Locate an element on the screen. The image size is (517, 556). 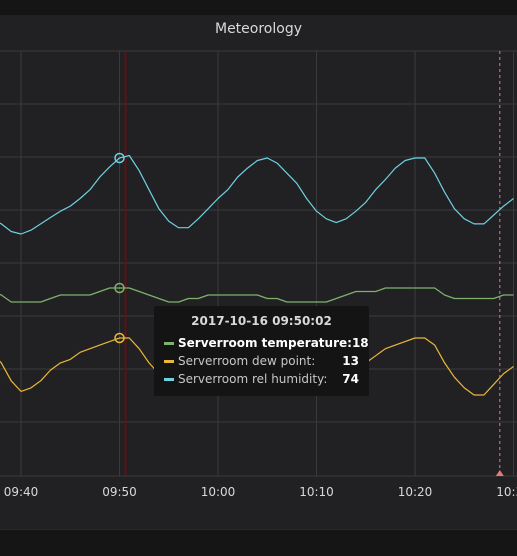
tooltip-row-temperature: Serverroom temperature: 18 is located at coordinates (266, 343).